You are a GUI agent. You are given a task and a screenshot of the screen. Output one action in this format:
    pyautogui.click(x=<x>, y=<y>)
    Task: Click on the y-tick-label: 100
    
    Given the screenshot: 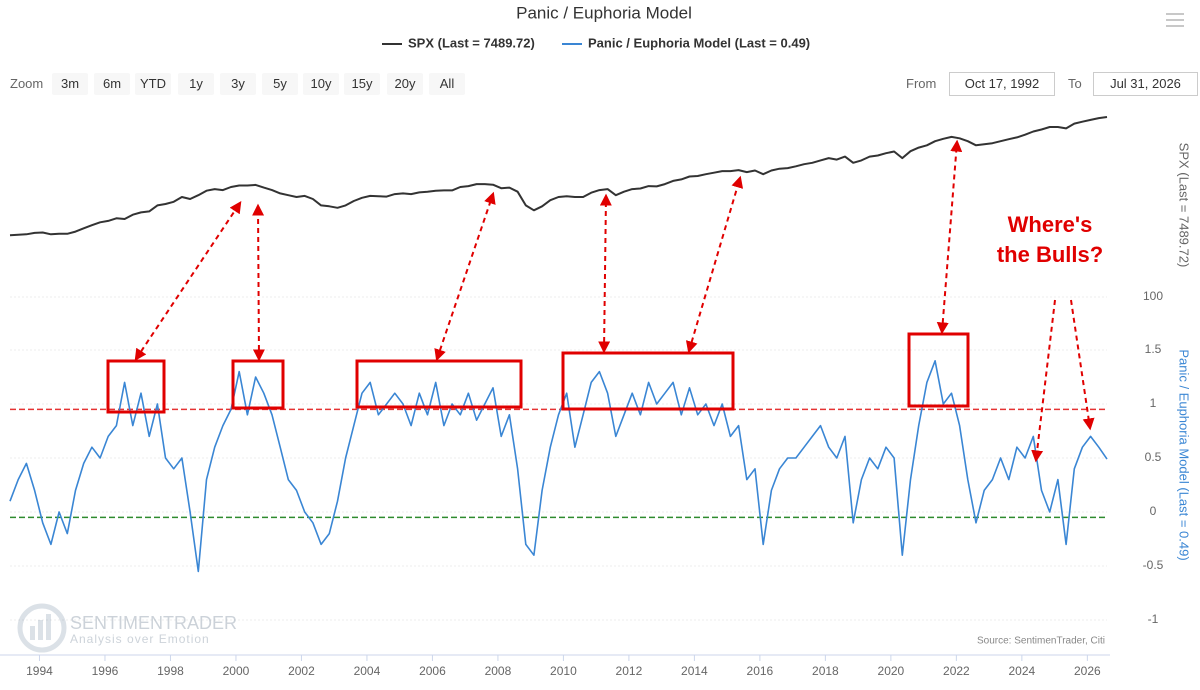 What is the action you would take?
    pyautogui.click(x=1153, y=296)
    